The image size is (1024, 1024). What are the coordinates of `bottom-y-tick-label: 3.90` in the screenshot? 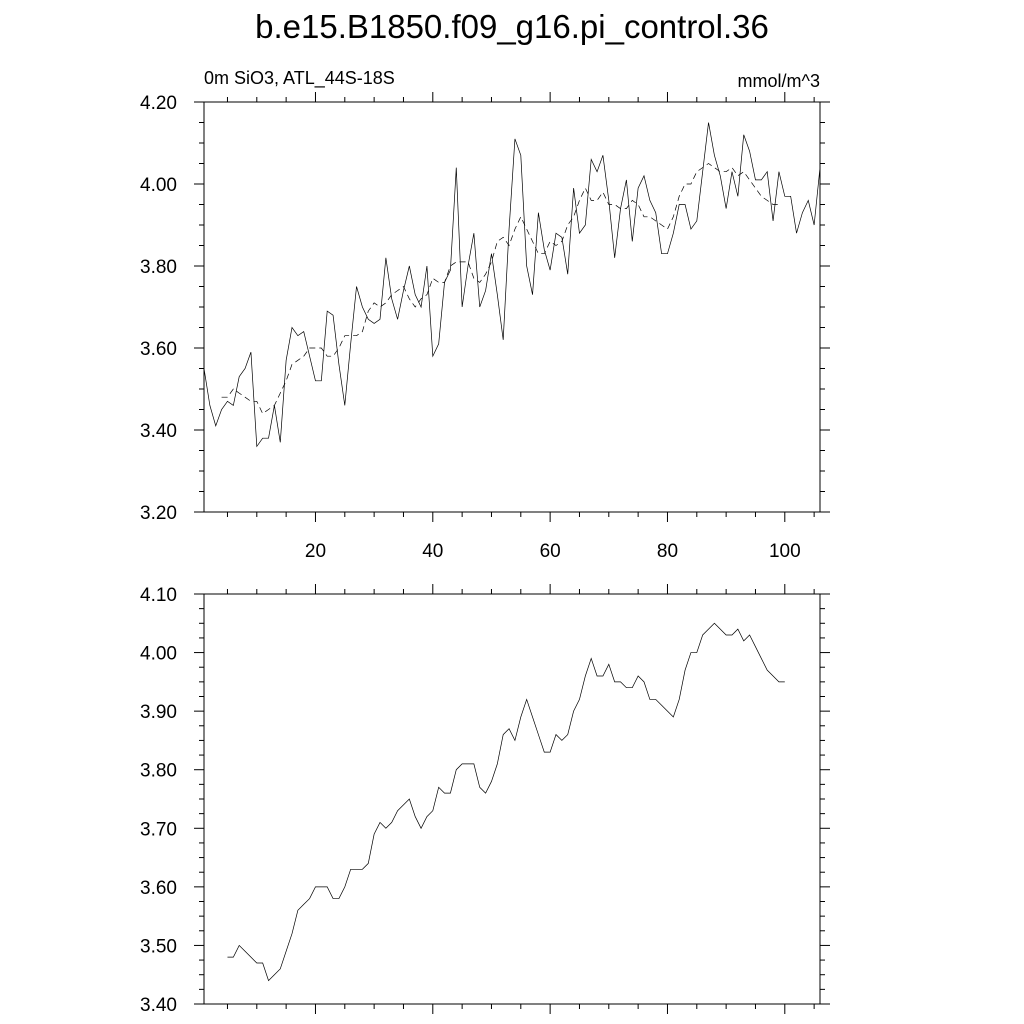 It's located at (158, 712).